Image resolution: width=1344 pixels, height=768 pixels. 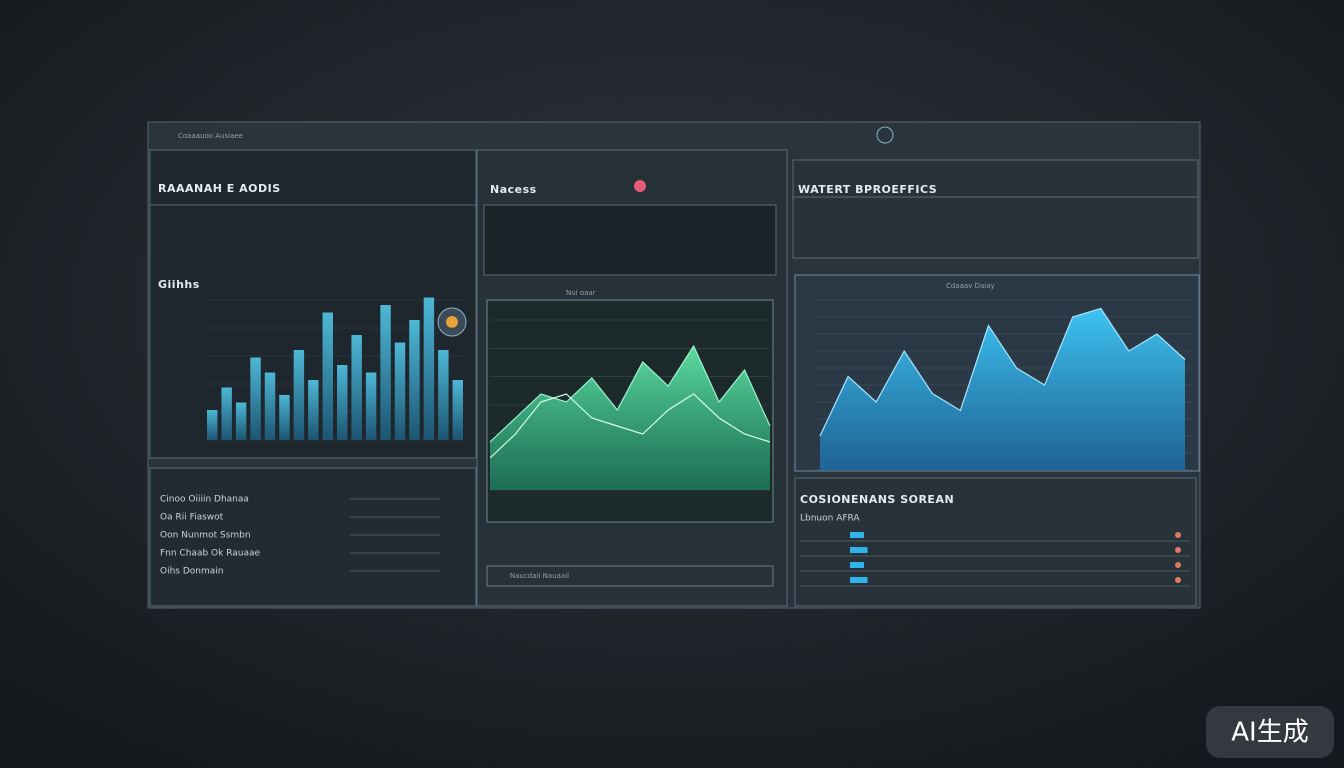 I want to click on green-trend-line, so click(x=630, y=426).